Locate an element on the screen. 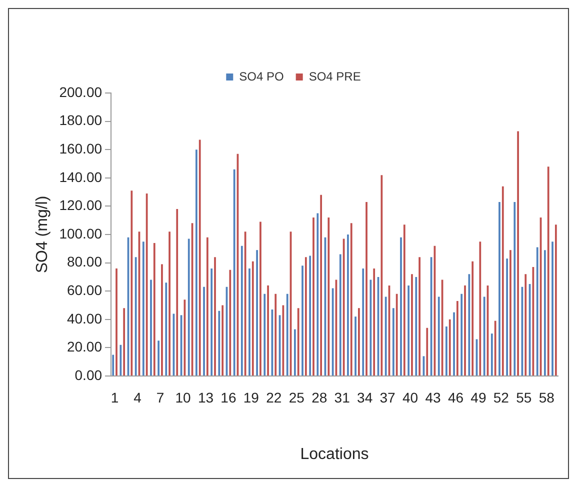 The height and width of the screenshot is (489, 579). x-tick-label: 22 is located at coordinates (274, 397).